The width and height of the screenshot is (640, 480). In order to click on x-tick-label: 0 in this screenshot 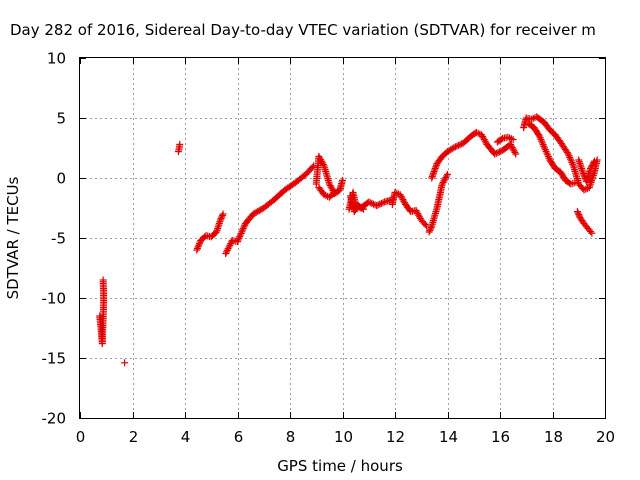, I will do `click(81, 437)`.